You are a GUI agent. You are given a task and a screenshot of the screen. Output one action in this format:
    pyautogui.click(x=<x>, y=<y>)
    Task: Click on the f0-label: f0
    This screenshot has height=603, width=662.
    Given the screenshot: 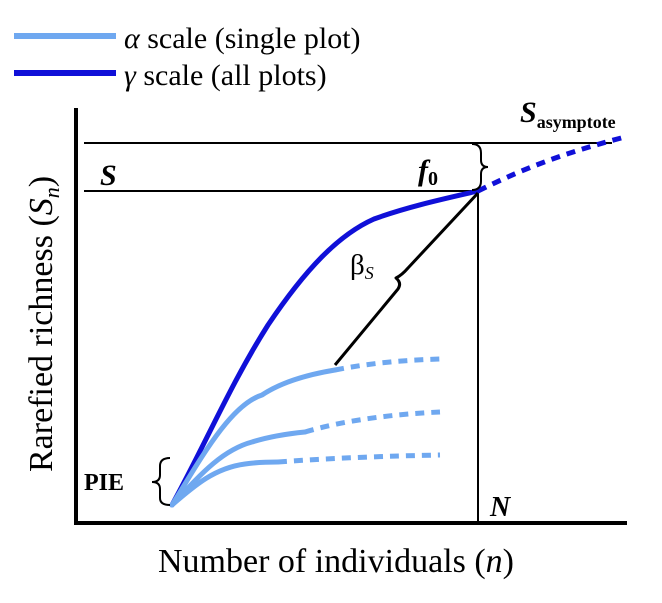 What is the action you would take?
    pyautogui.click(x=428, y=172)
    